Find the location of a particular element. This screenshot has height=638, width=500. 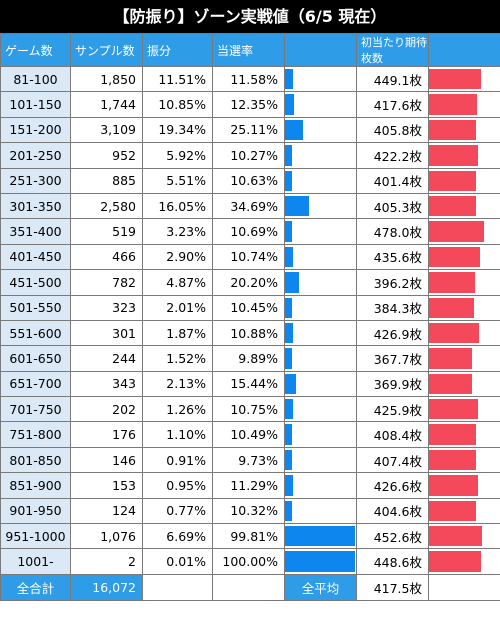

payout-cell: 367.7枚 is located at coordinates (392, 358).